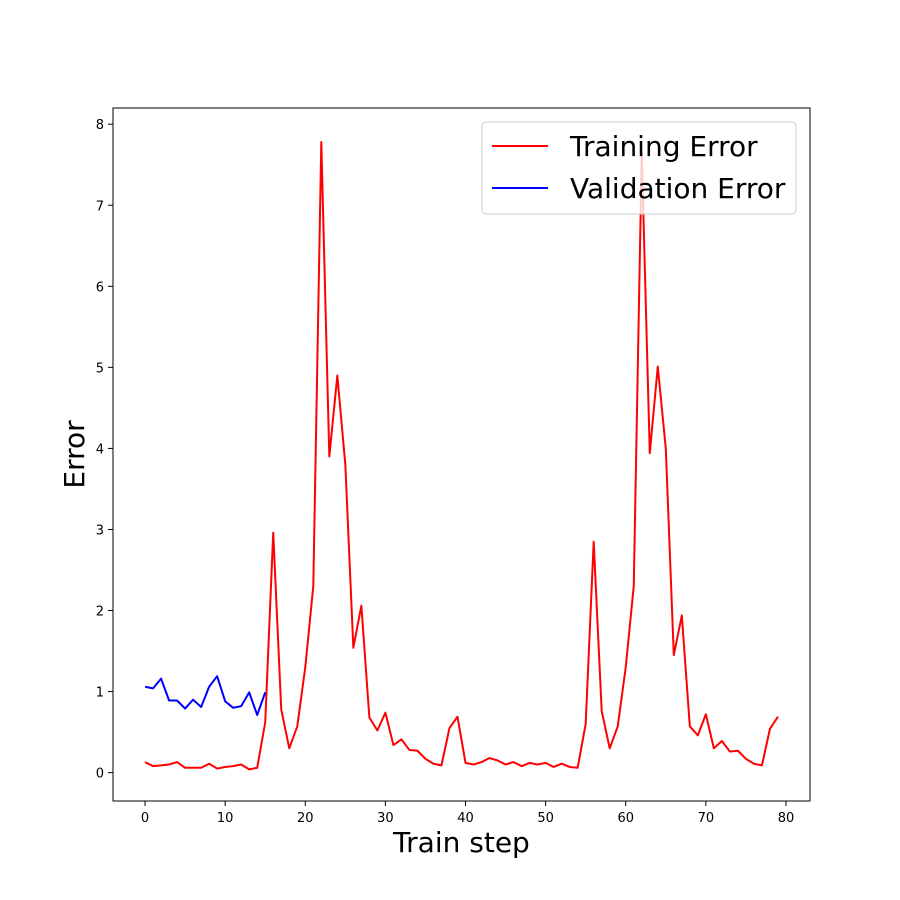 This screenshot has width=900, height=900. What do you see at coordinates (786, 818) in the screenshot?
I see `x-tick-label: 80` at bounding box center [786, 818].